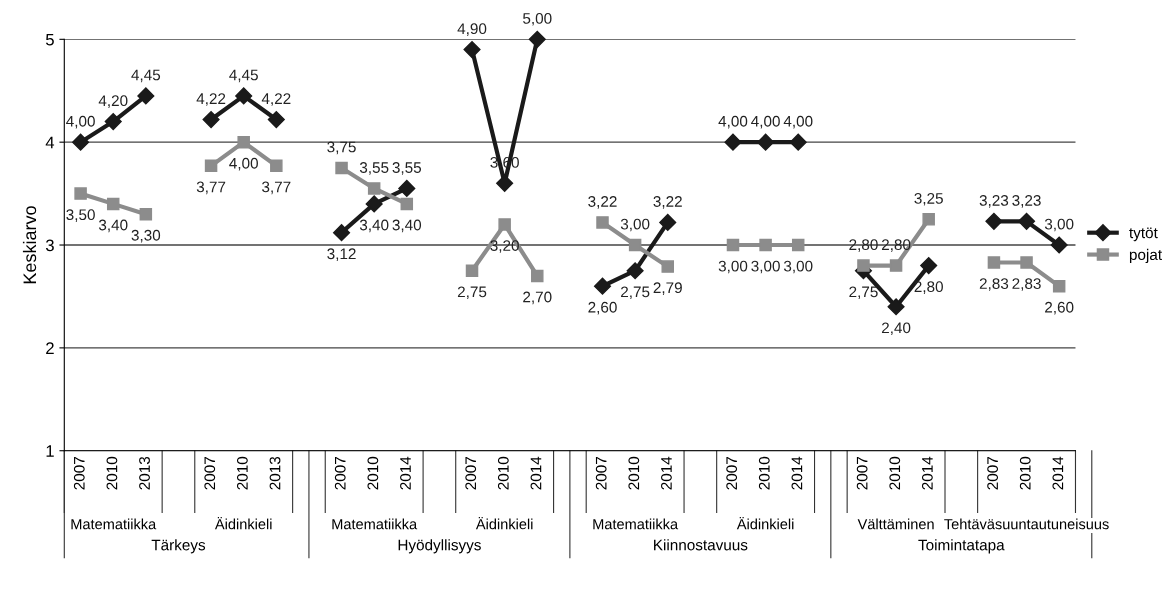 The height and width of the screenshot is (605, 1169). I want to click on legend-label: tytöt, so click(1143, 234).